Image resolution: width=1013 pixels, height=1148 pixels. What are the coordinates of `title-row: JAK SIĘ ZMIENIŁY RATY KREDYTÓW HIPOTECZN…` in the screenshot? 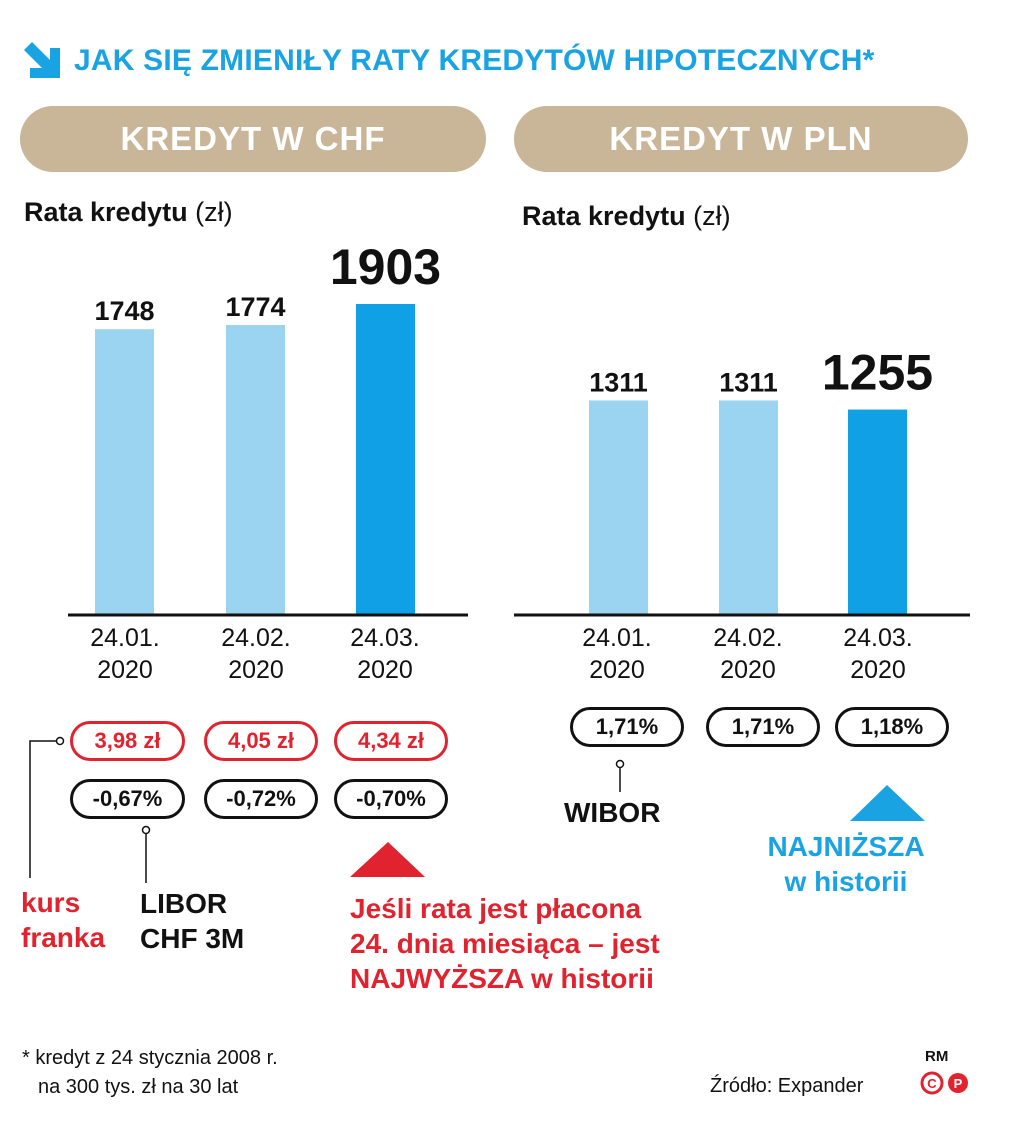 It's located at (448, 61).